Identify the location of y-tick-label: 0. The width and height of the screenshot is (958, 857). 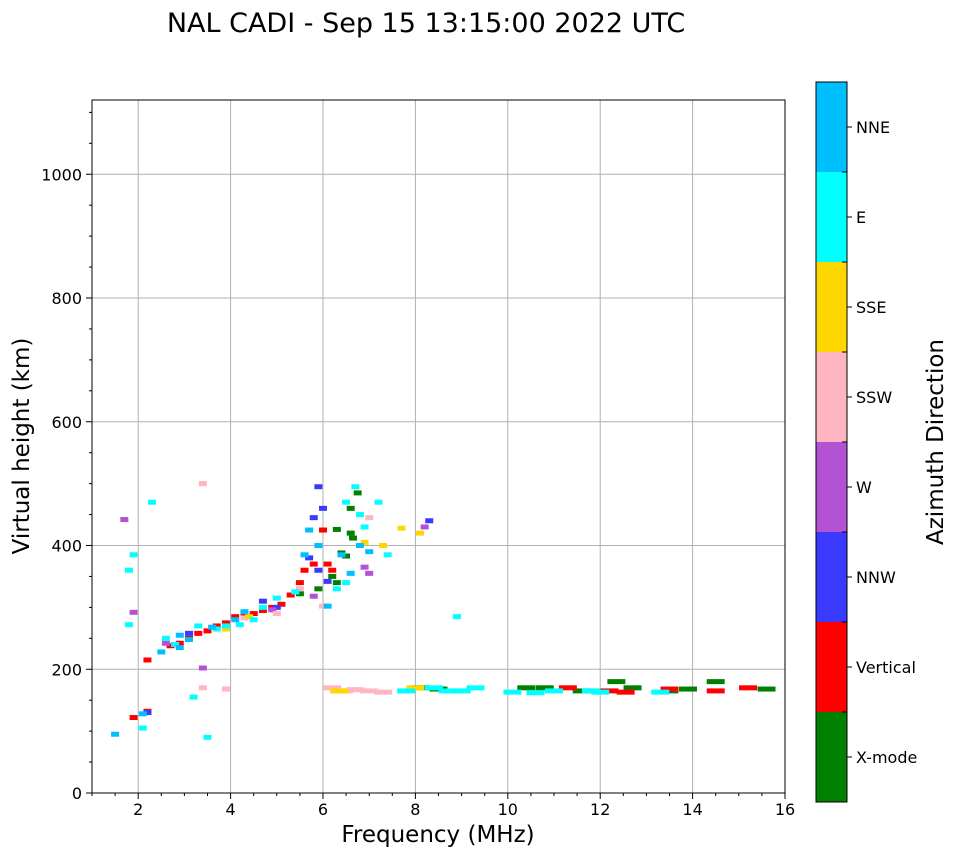
(77, 793).